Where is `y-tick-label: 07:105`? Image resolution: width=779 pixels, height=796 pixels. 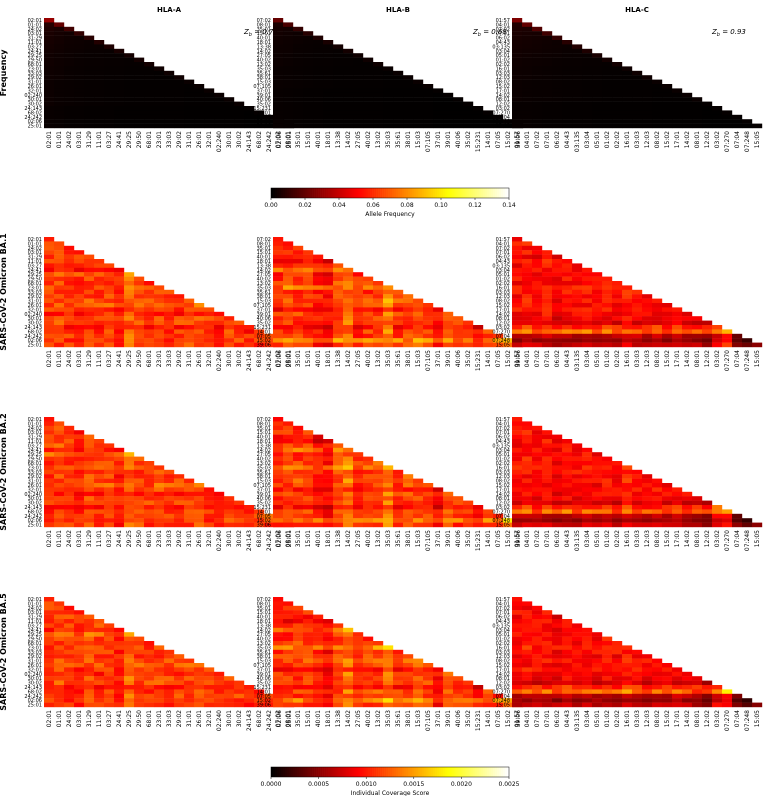 y-tick-label: 07:105 is located at coordinates (262, 486).